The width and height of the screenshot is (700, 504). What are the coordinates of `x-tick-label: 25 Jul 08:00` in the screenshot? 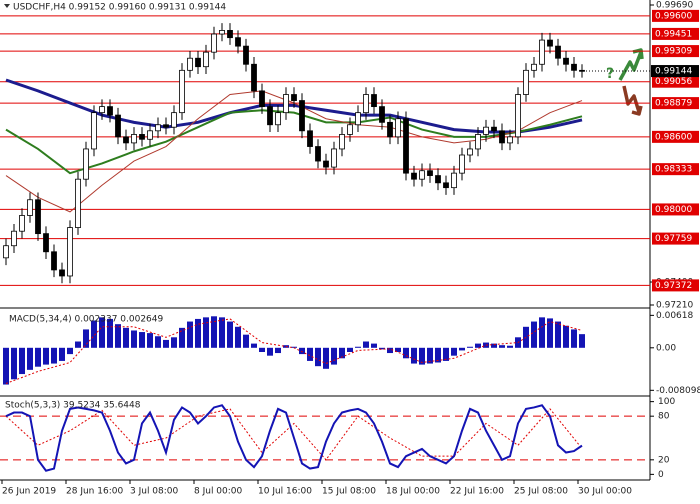 It's located at (541, 492).